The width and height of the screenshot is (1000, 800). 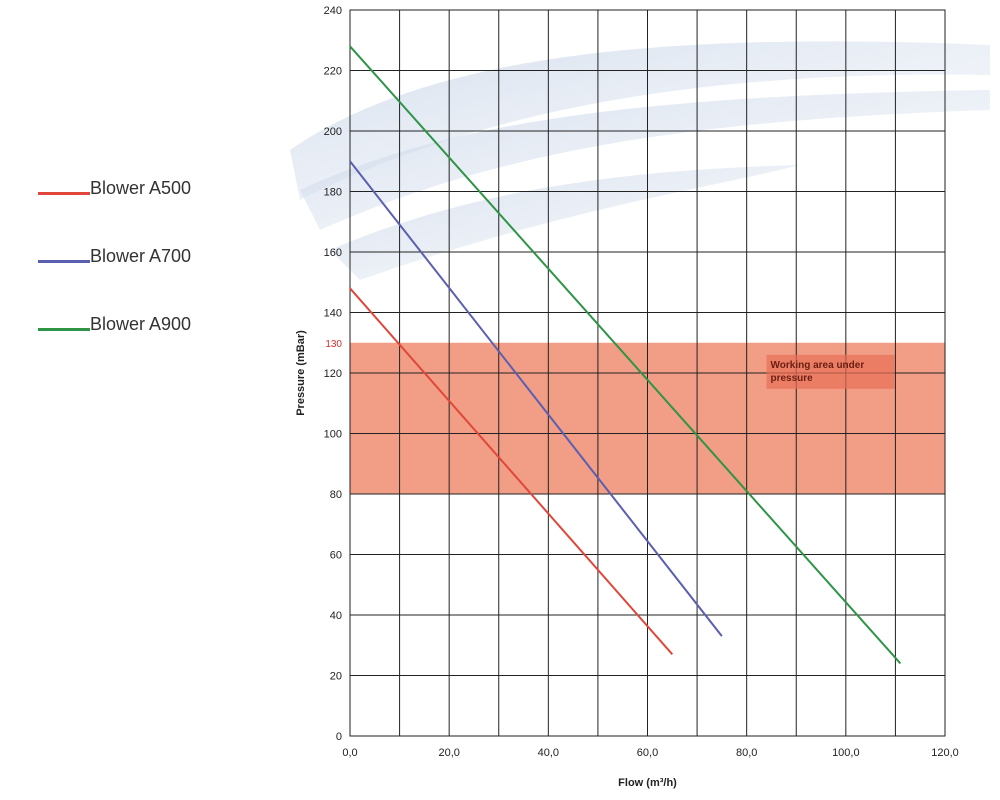 What do you see at coordinates (818, 372) in the screenshot?
I see `working-area-label: Working area under pressure` at bounding box center [818, 372].